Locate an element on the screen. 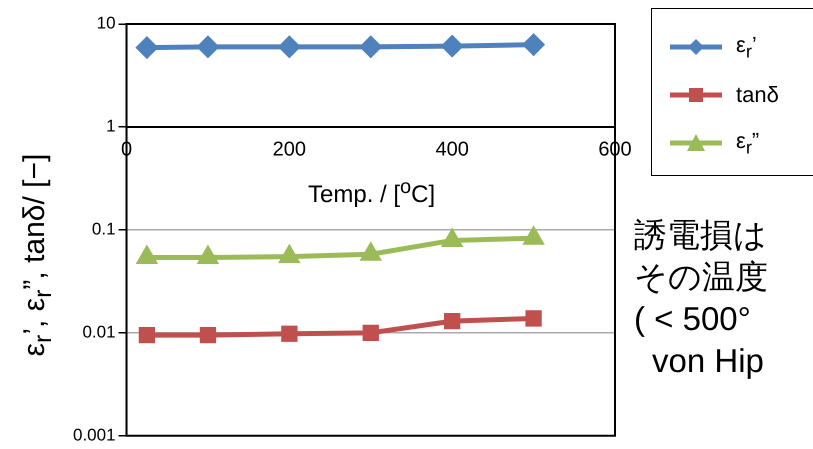 Image resolution: width=813 pixels, height=449 pixels. text: ( < 500° is located at coordinates (693, 319).